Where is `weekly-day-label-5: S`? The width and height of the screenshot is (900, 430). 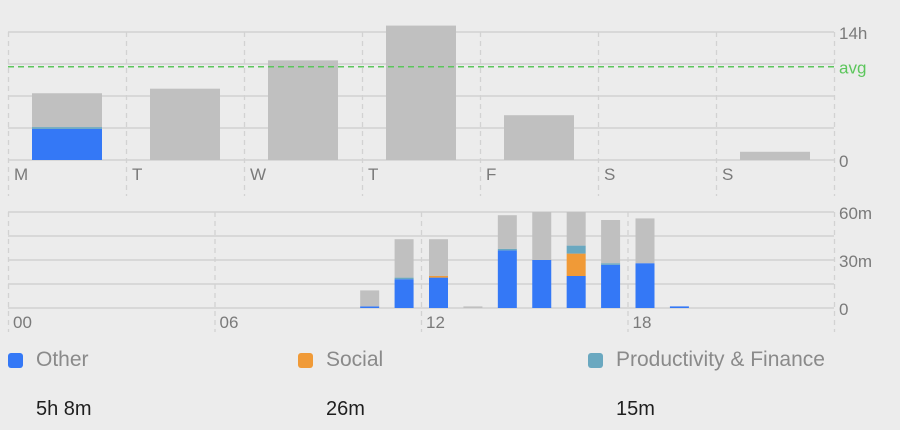 weekly-day-label-5: S is located at coordinates (609, 174).